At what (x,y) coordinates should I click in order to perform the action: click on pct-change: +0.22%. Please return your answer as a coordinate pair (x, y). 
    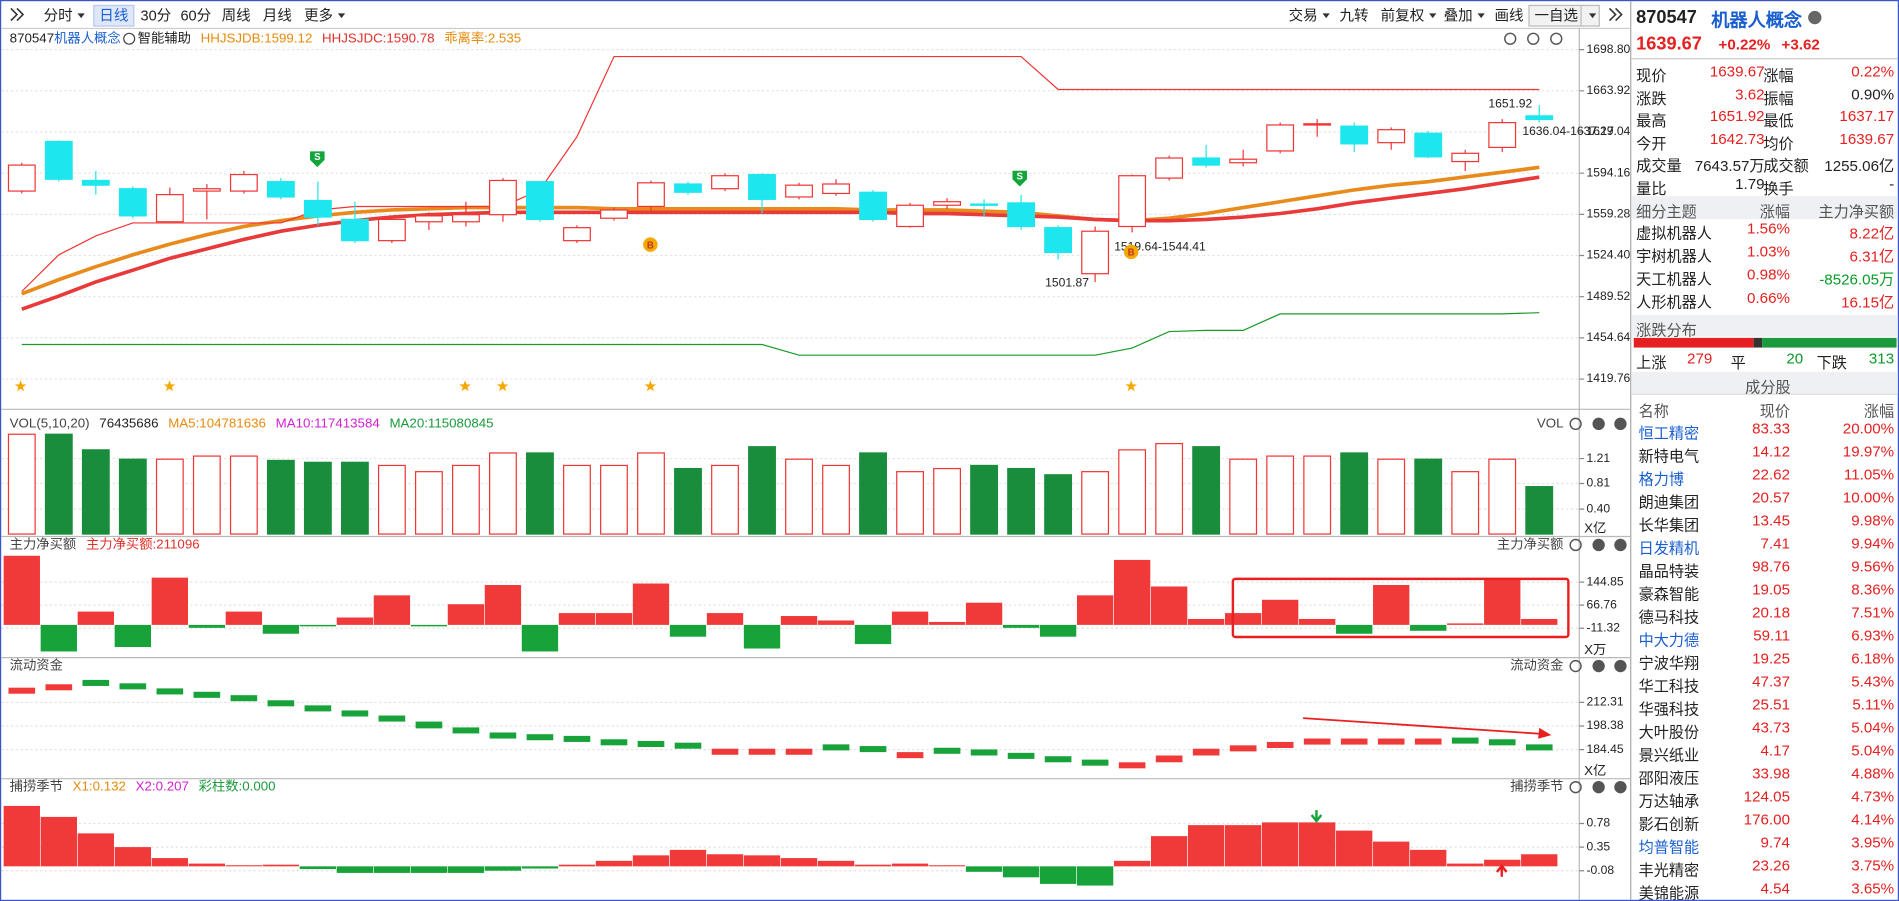
    Looking at the image, I should click on (1744, 45).